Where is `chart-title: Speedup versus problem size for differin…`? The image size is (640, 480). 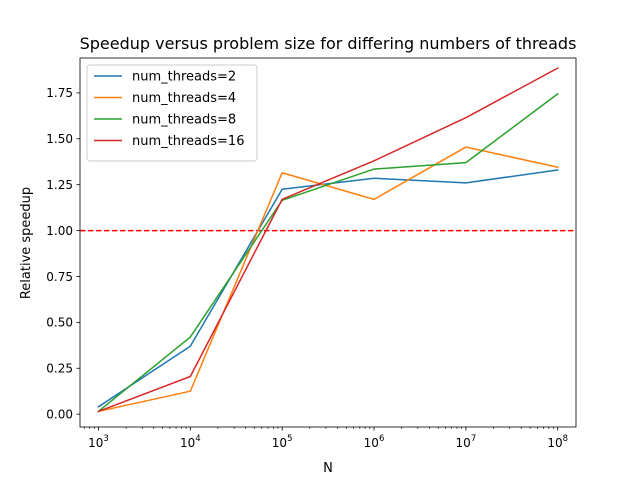 chart-title: Speedup versus problem size for differin… is located at coordinates (328, 43).